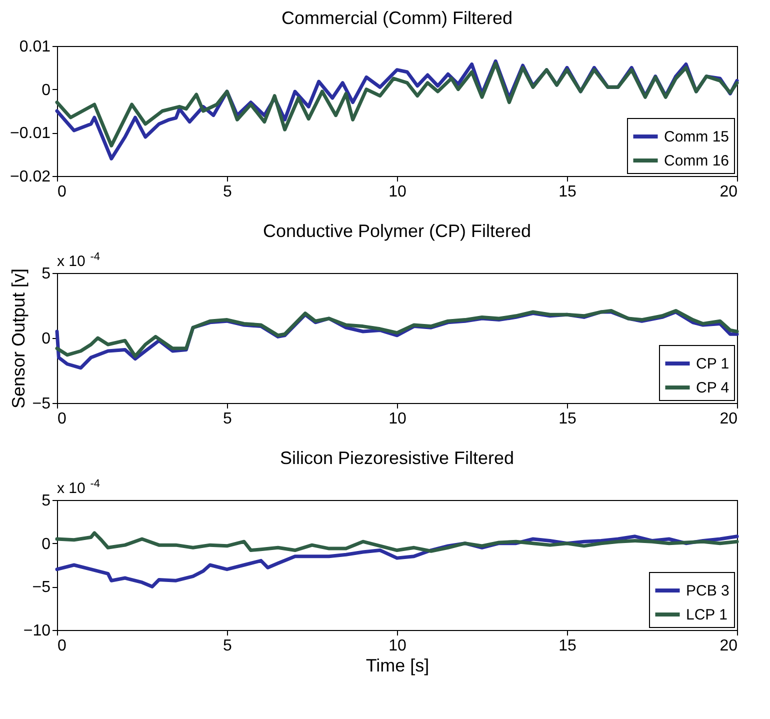 Image resolution: width=770 pixels, height=719 pixels. What do you see at coordinates (697, 161) in the screenshot?
I see `legend-label: Comm 16` at bounding box center [697, 161].